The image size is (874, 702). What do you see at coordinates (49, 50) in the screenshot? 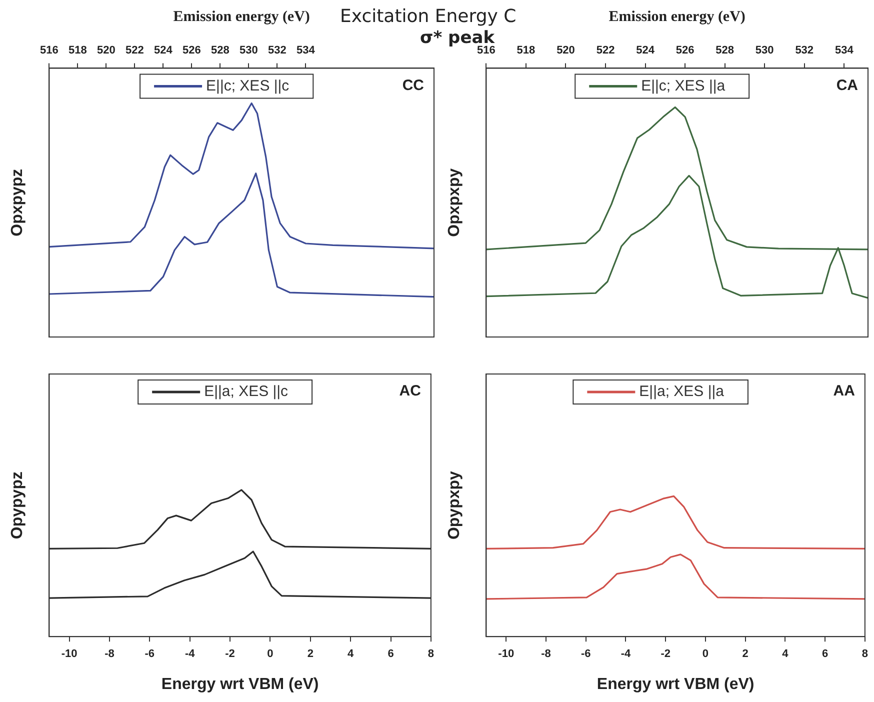
I see `x-tick-label: 516` at bounding box center [49, 50].